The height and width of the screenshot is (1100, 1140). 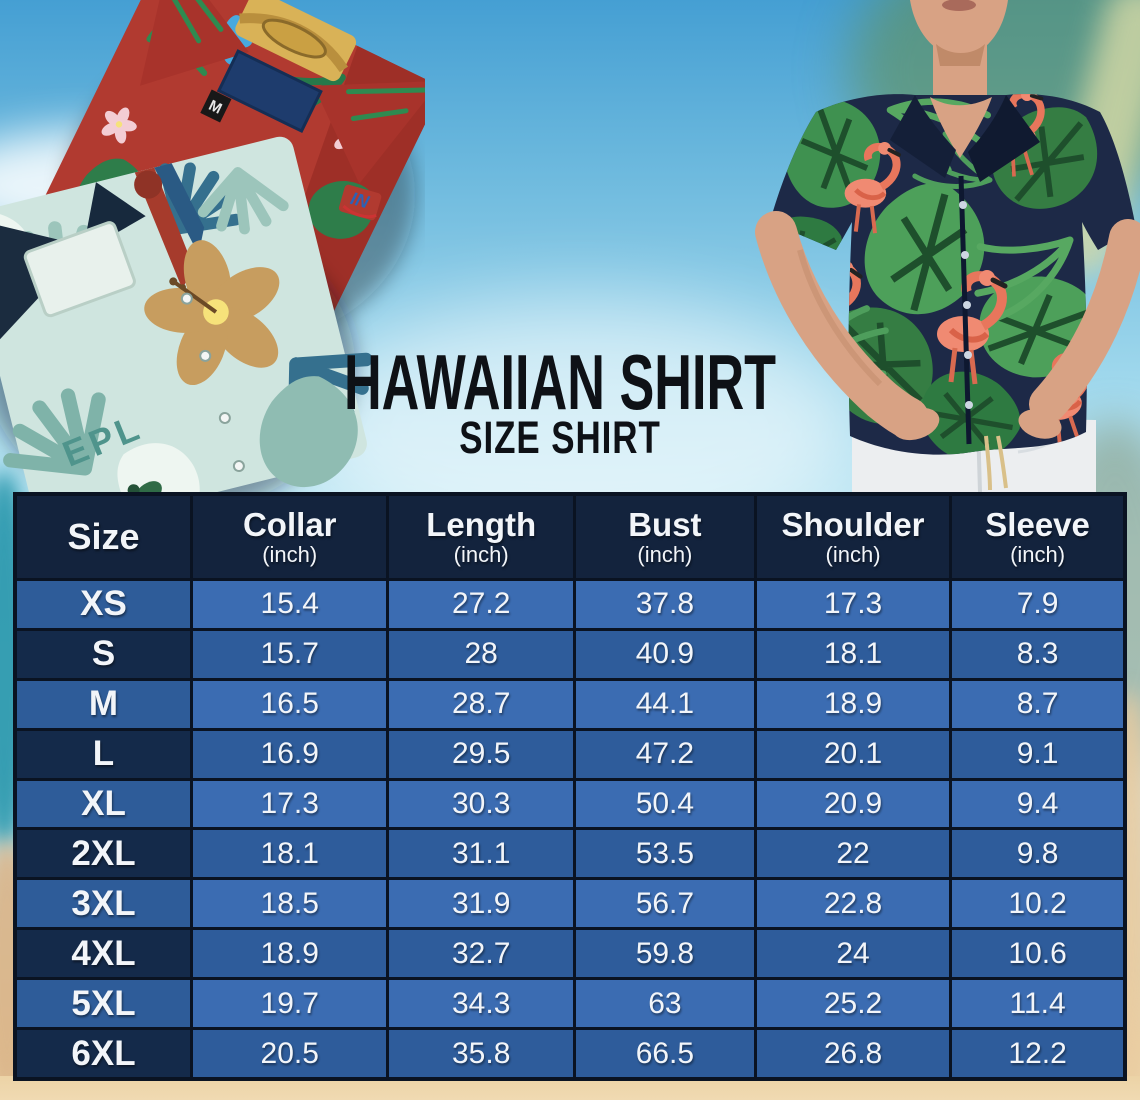 I want to click on col-header-collar: Collar (inch), so click(x=289, y=536).